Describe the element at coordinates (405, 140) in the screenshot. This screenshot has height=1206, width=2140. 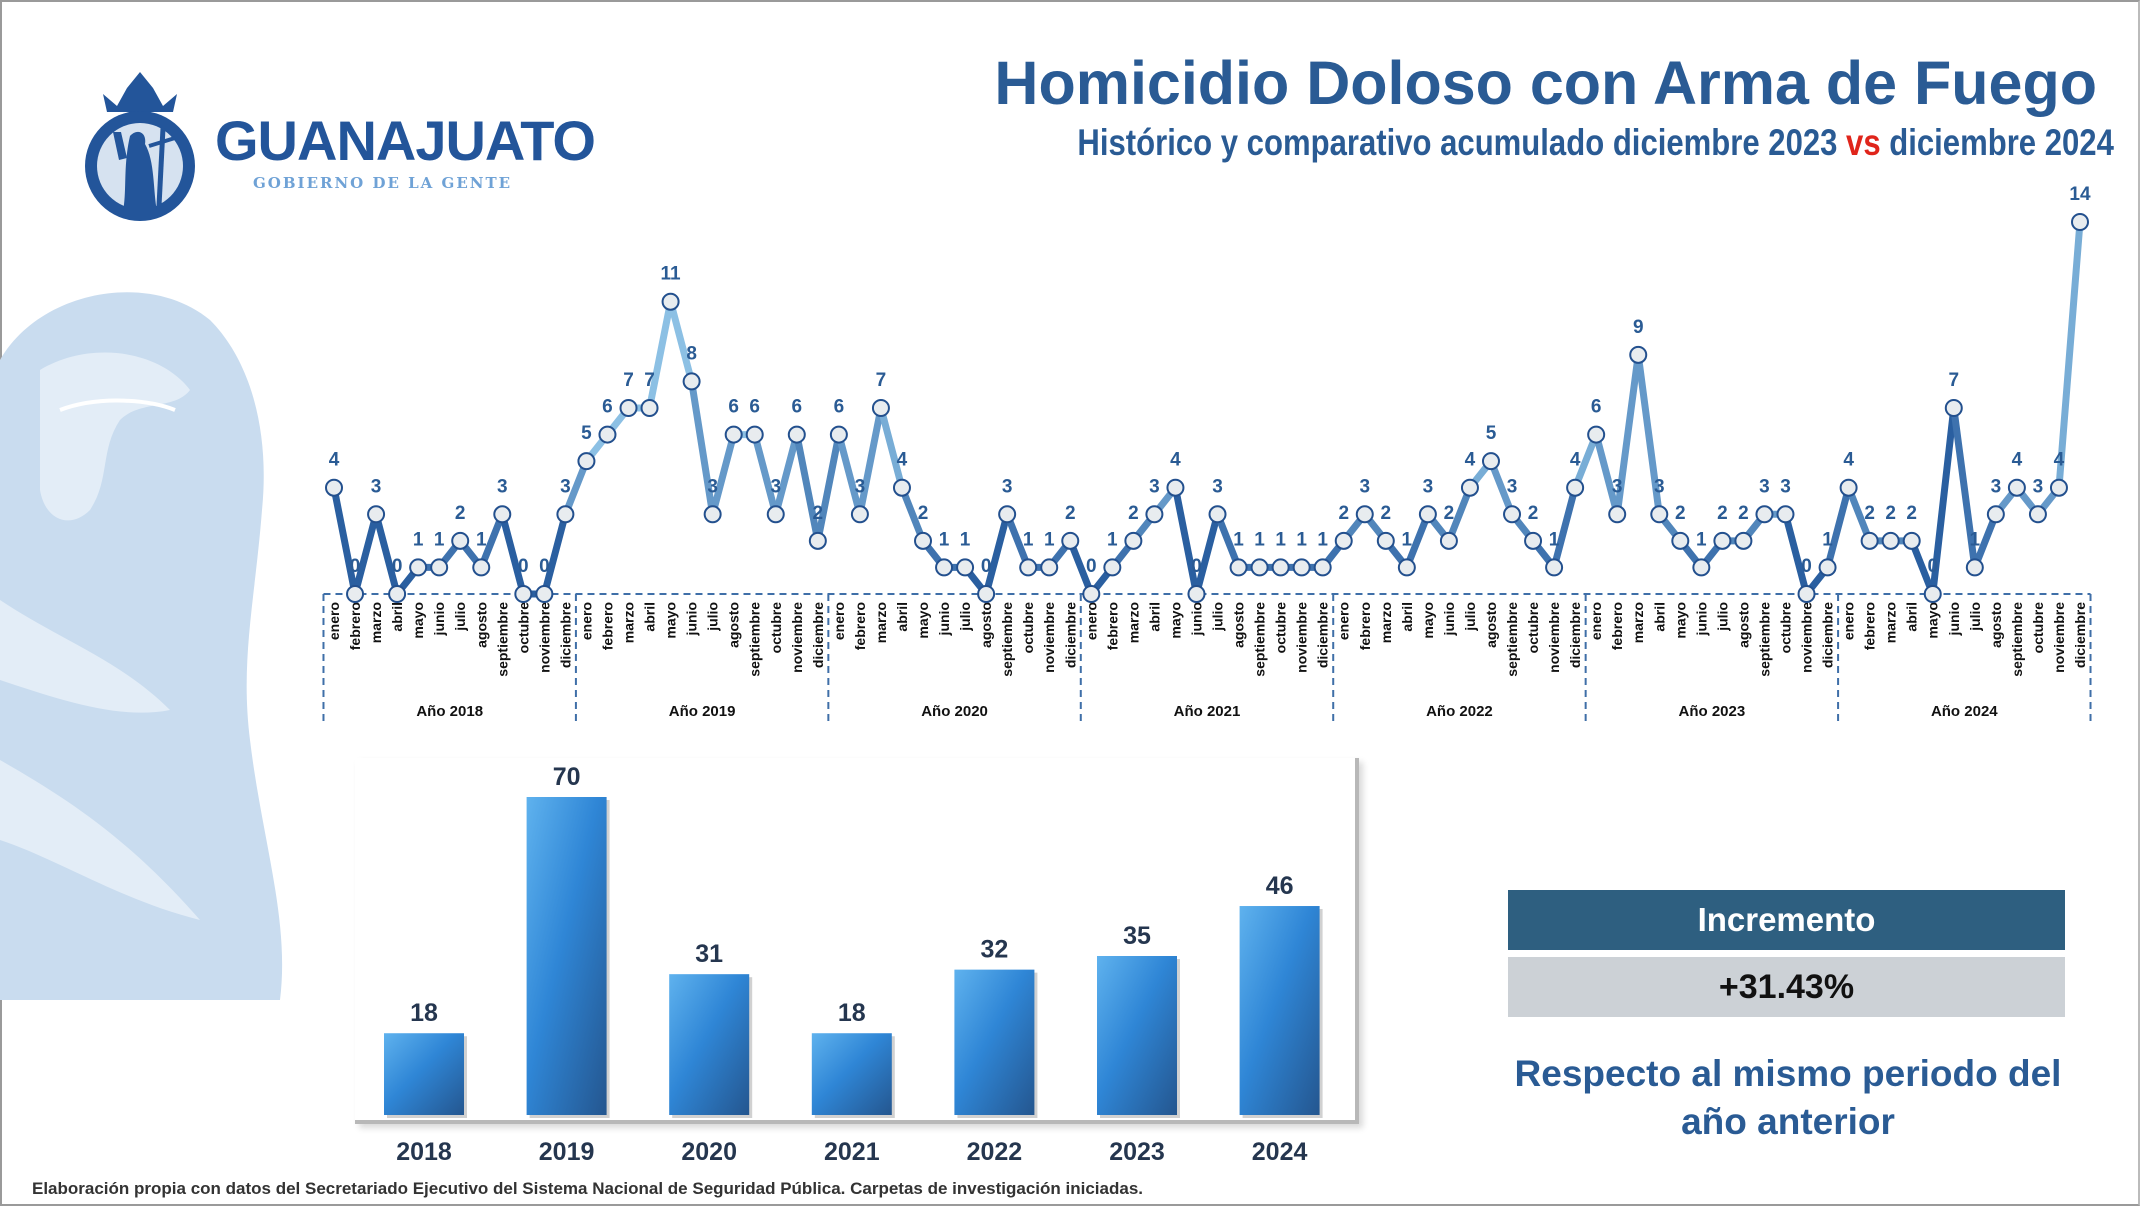
I see `logo-wordmark: GUANAJUATO` at that location.